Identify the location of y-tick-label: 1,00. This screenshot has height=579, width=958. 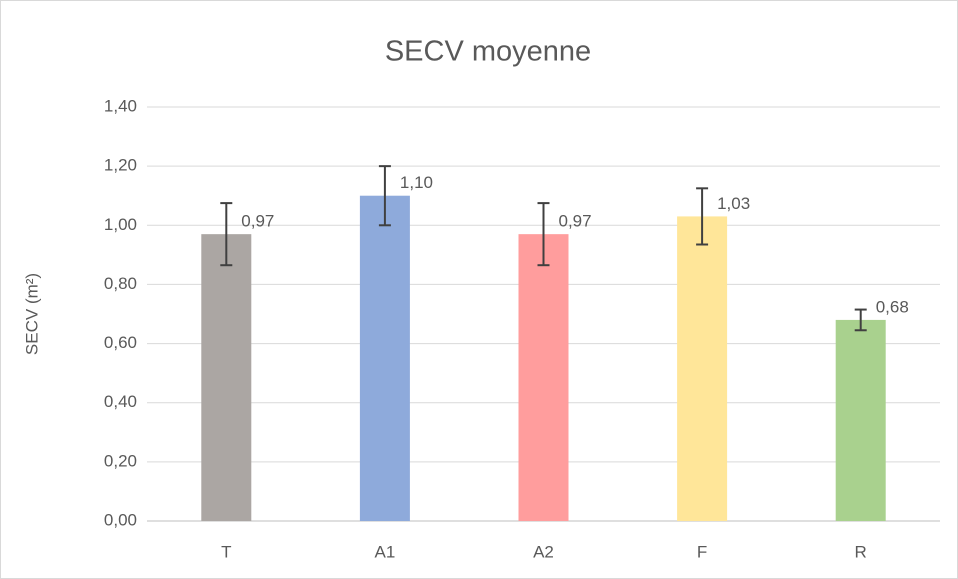
(120, 224).